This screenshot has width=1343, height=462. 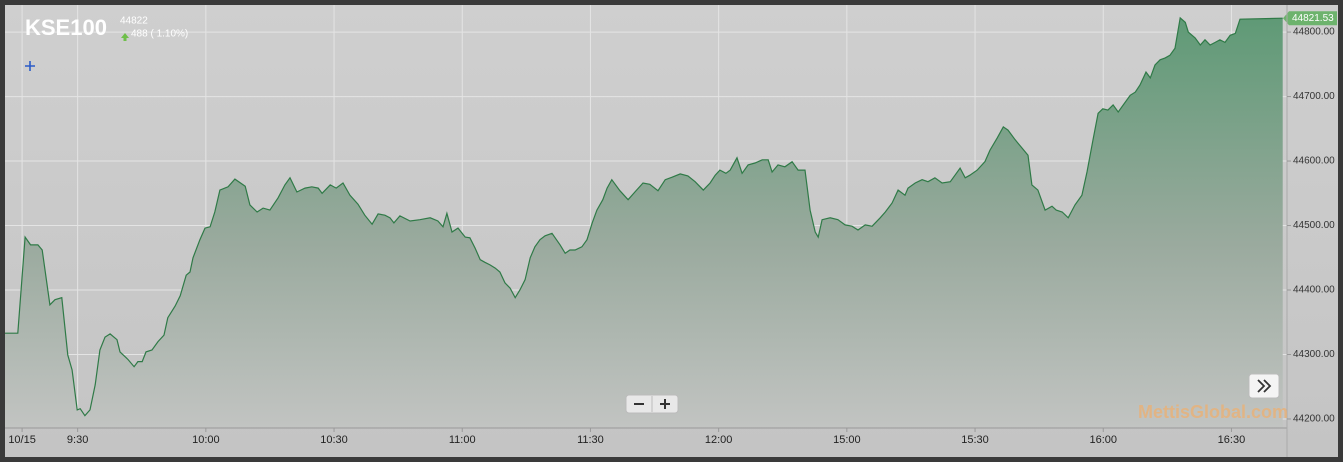 I want to click on x-tick-label: 9:30, so click(x=77, y=440).